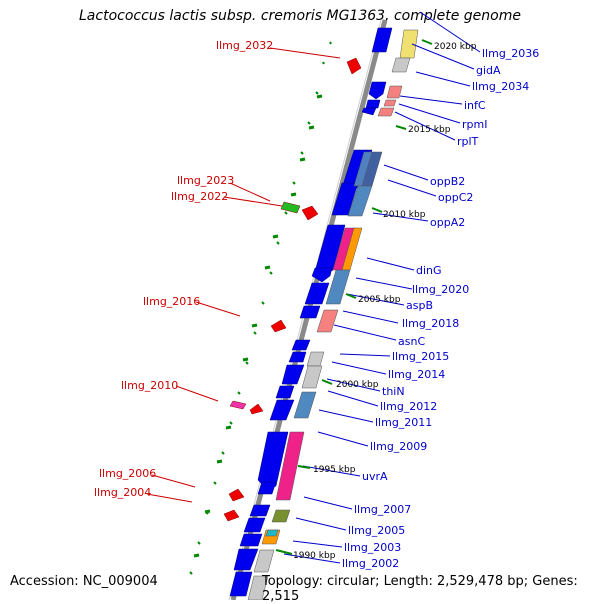  What do you see at coordinates (171, 301) in the screenshot?
I see `gene-label: llmg_2016` at bounding box center [171, 301].